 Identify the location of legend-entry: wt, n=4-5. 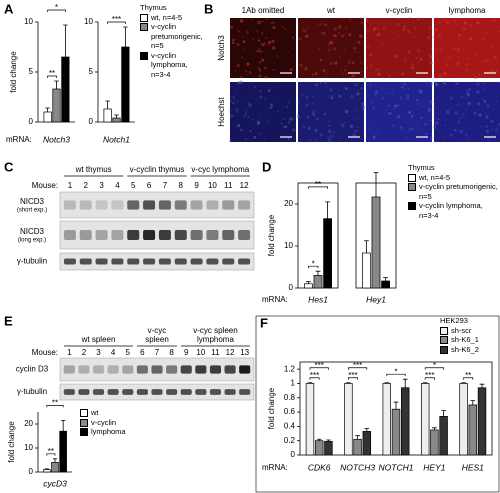
(453, 178).